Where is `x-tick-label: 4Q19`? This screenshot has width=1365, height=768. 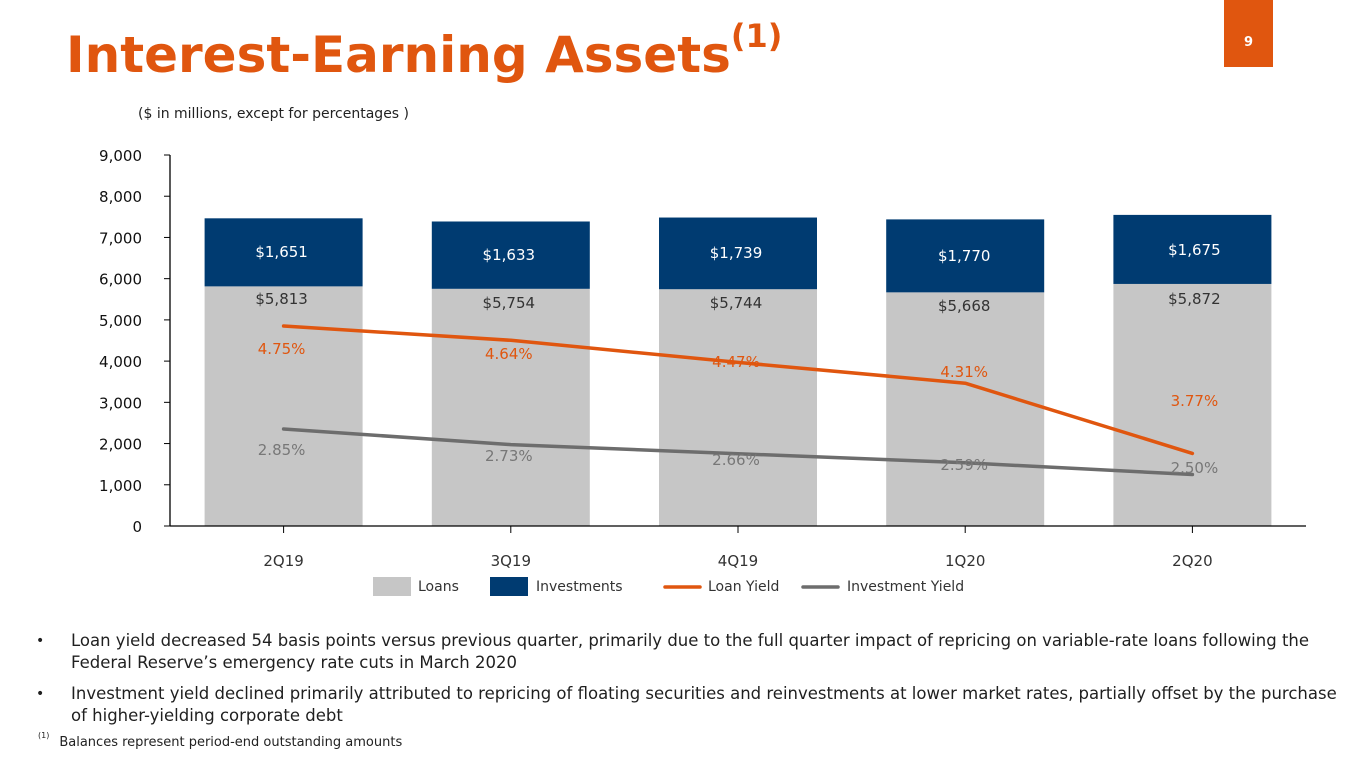
x-tick-label: 4Q19 is located at coordinates (738, 561).